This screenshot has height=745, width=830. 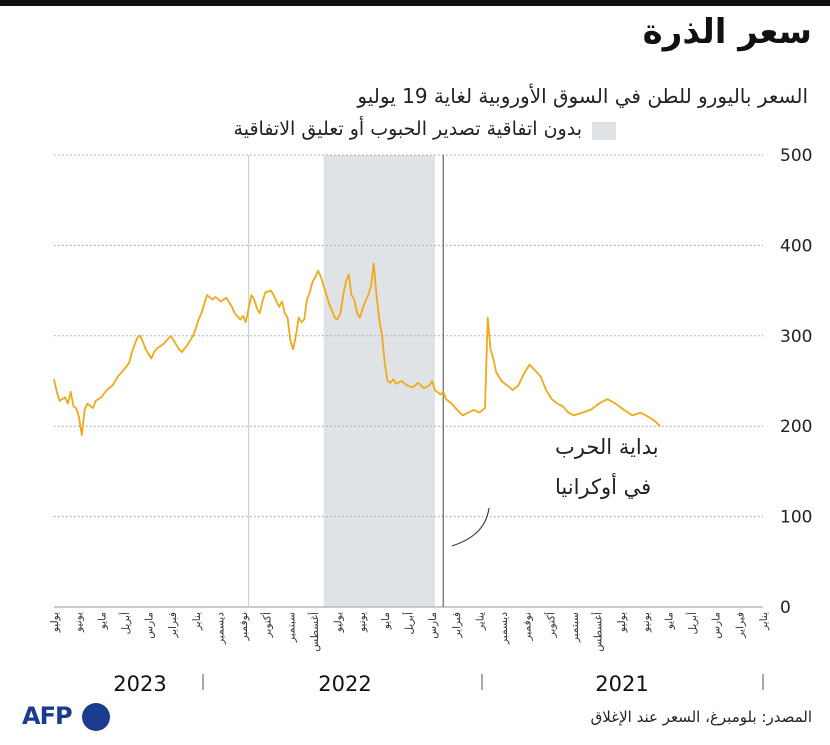 I want to click on y-tick-label: 200, so click(x=796, y=427).